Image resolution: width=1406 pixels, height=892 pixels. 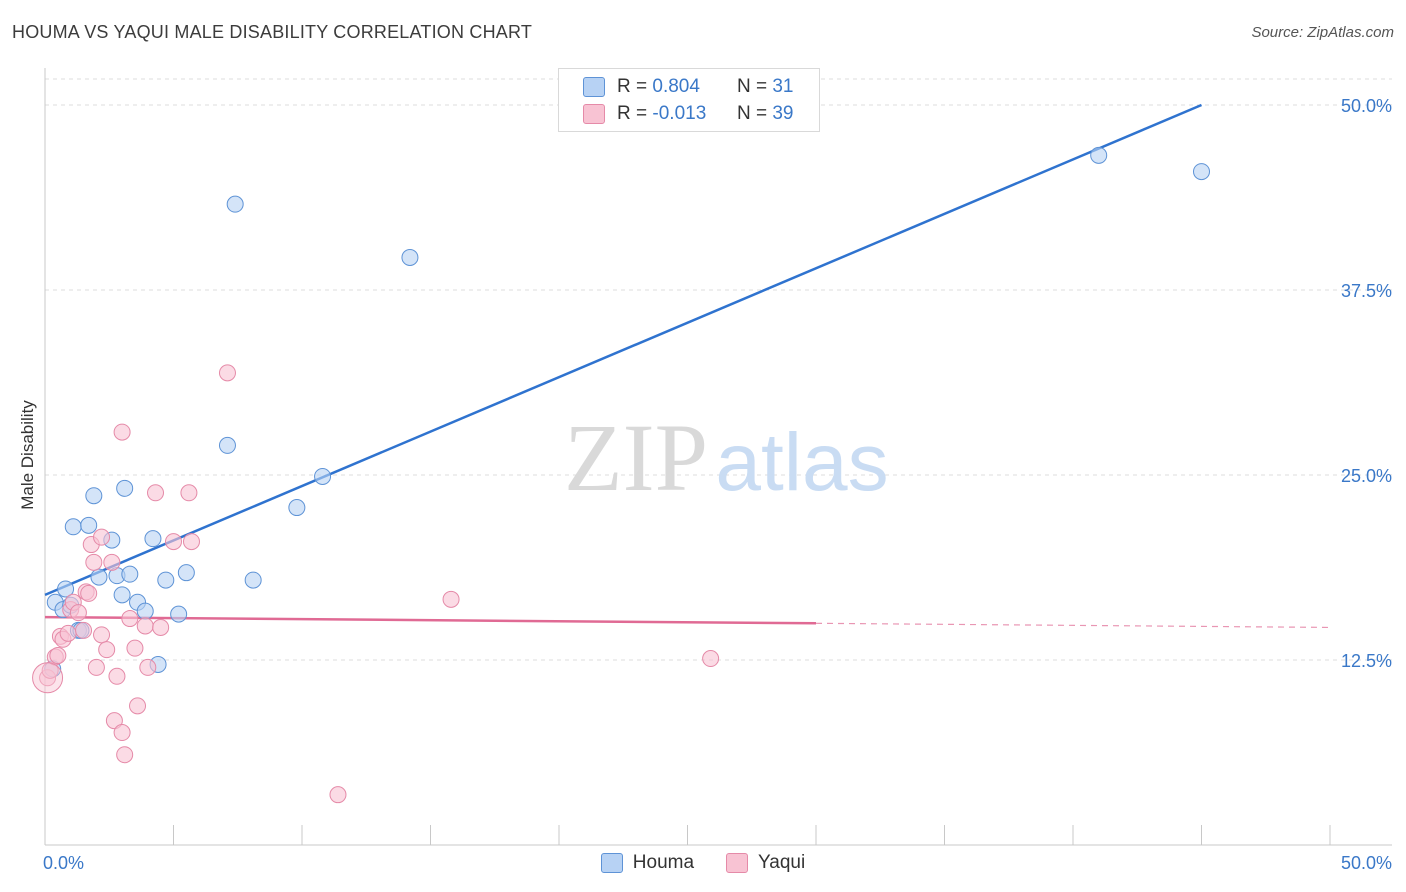 I want to click on legend-n-value: 31, so click(x=783, y=86).